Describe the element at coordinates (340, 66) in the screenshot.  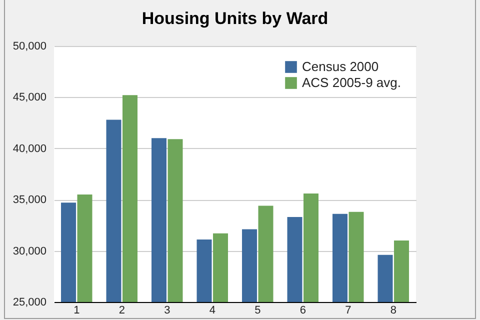
I see `legend-label: Census 2000` at that location.